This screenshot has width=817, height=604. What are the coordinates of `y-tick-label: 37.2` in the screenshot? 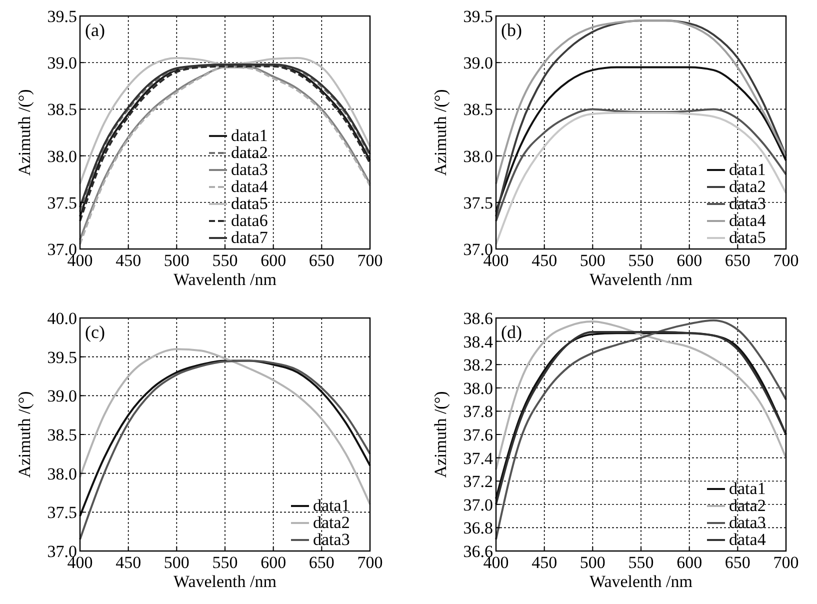 It's located at (478, 482).